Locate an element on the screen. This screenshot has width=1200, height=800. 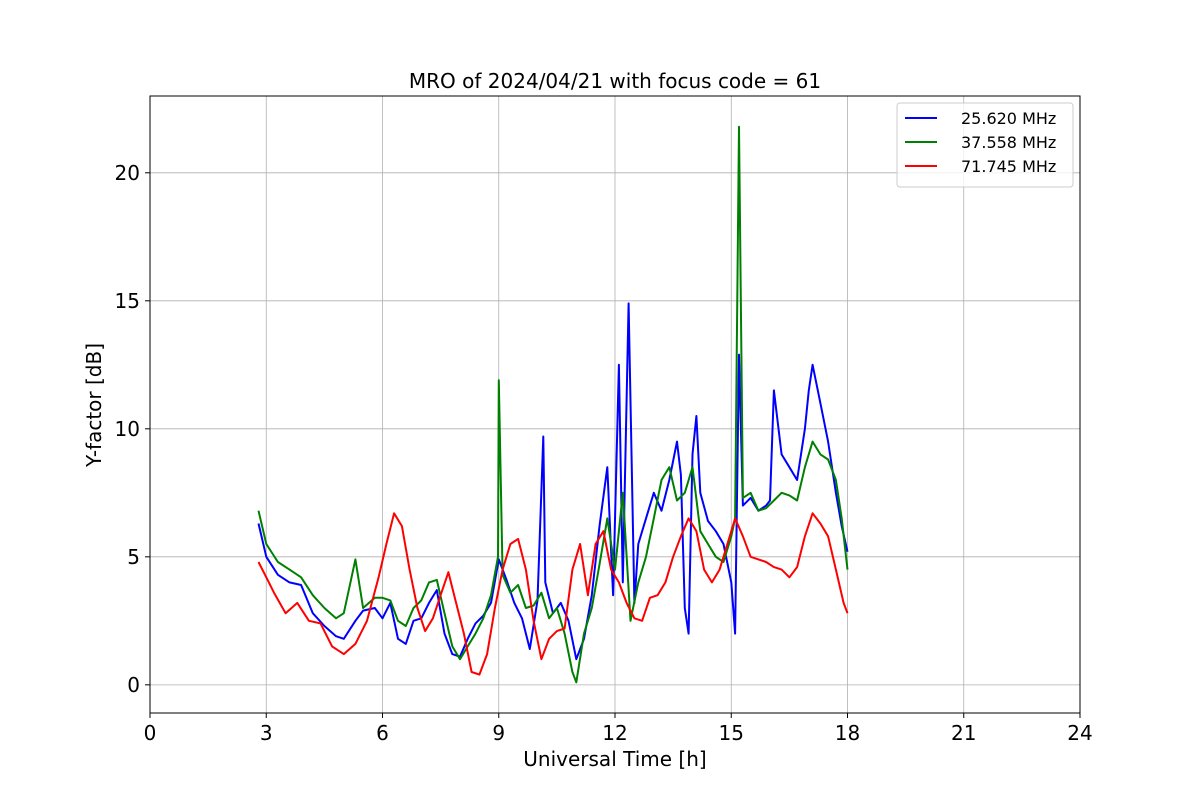
x-tick-label: 21 is located at coordinates (963, 733).